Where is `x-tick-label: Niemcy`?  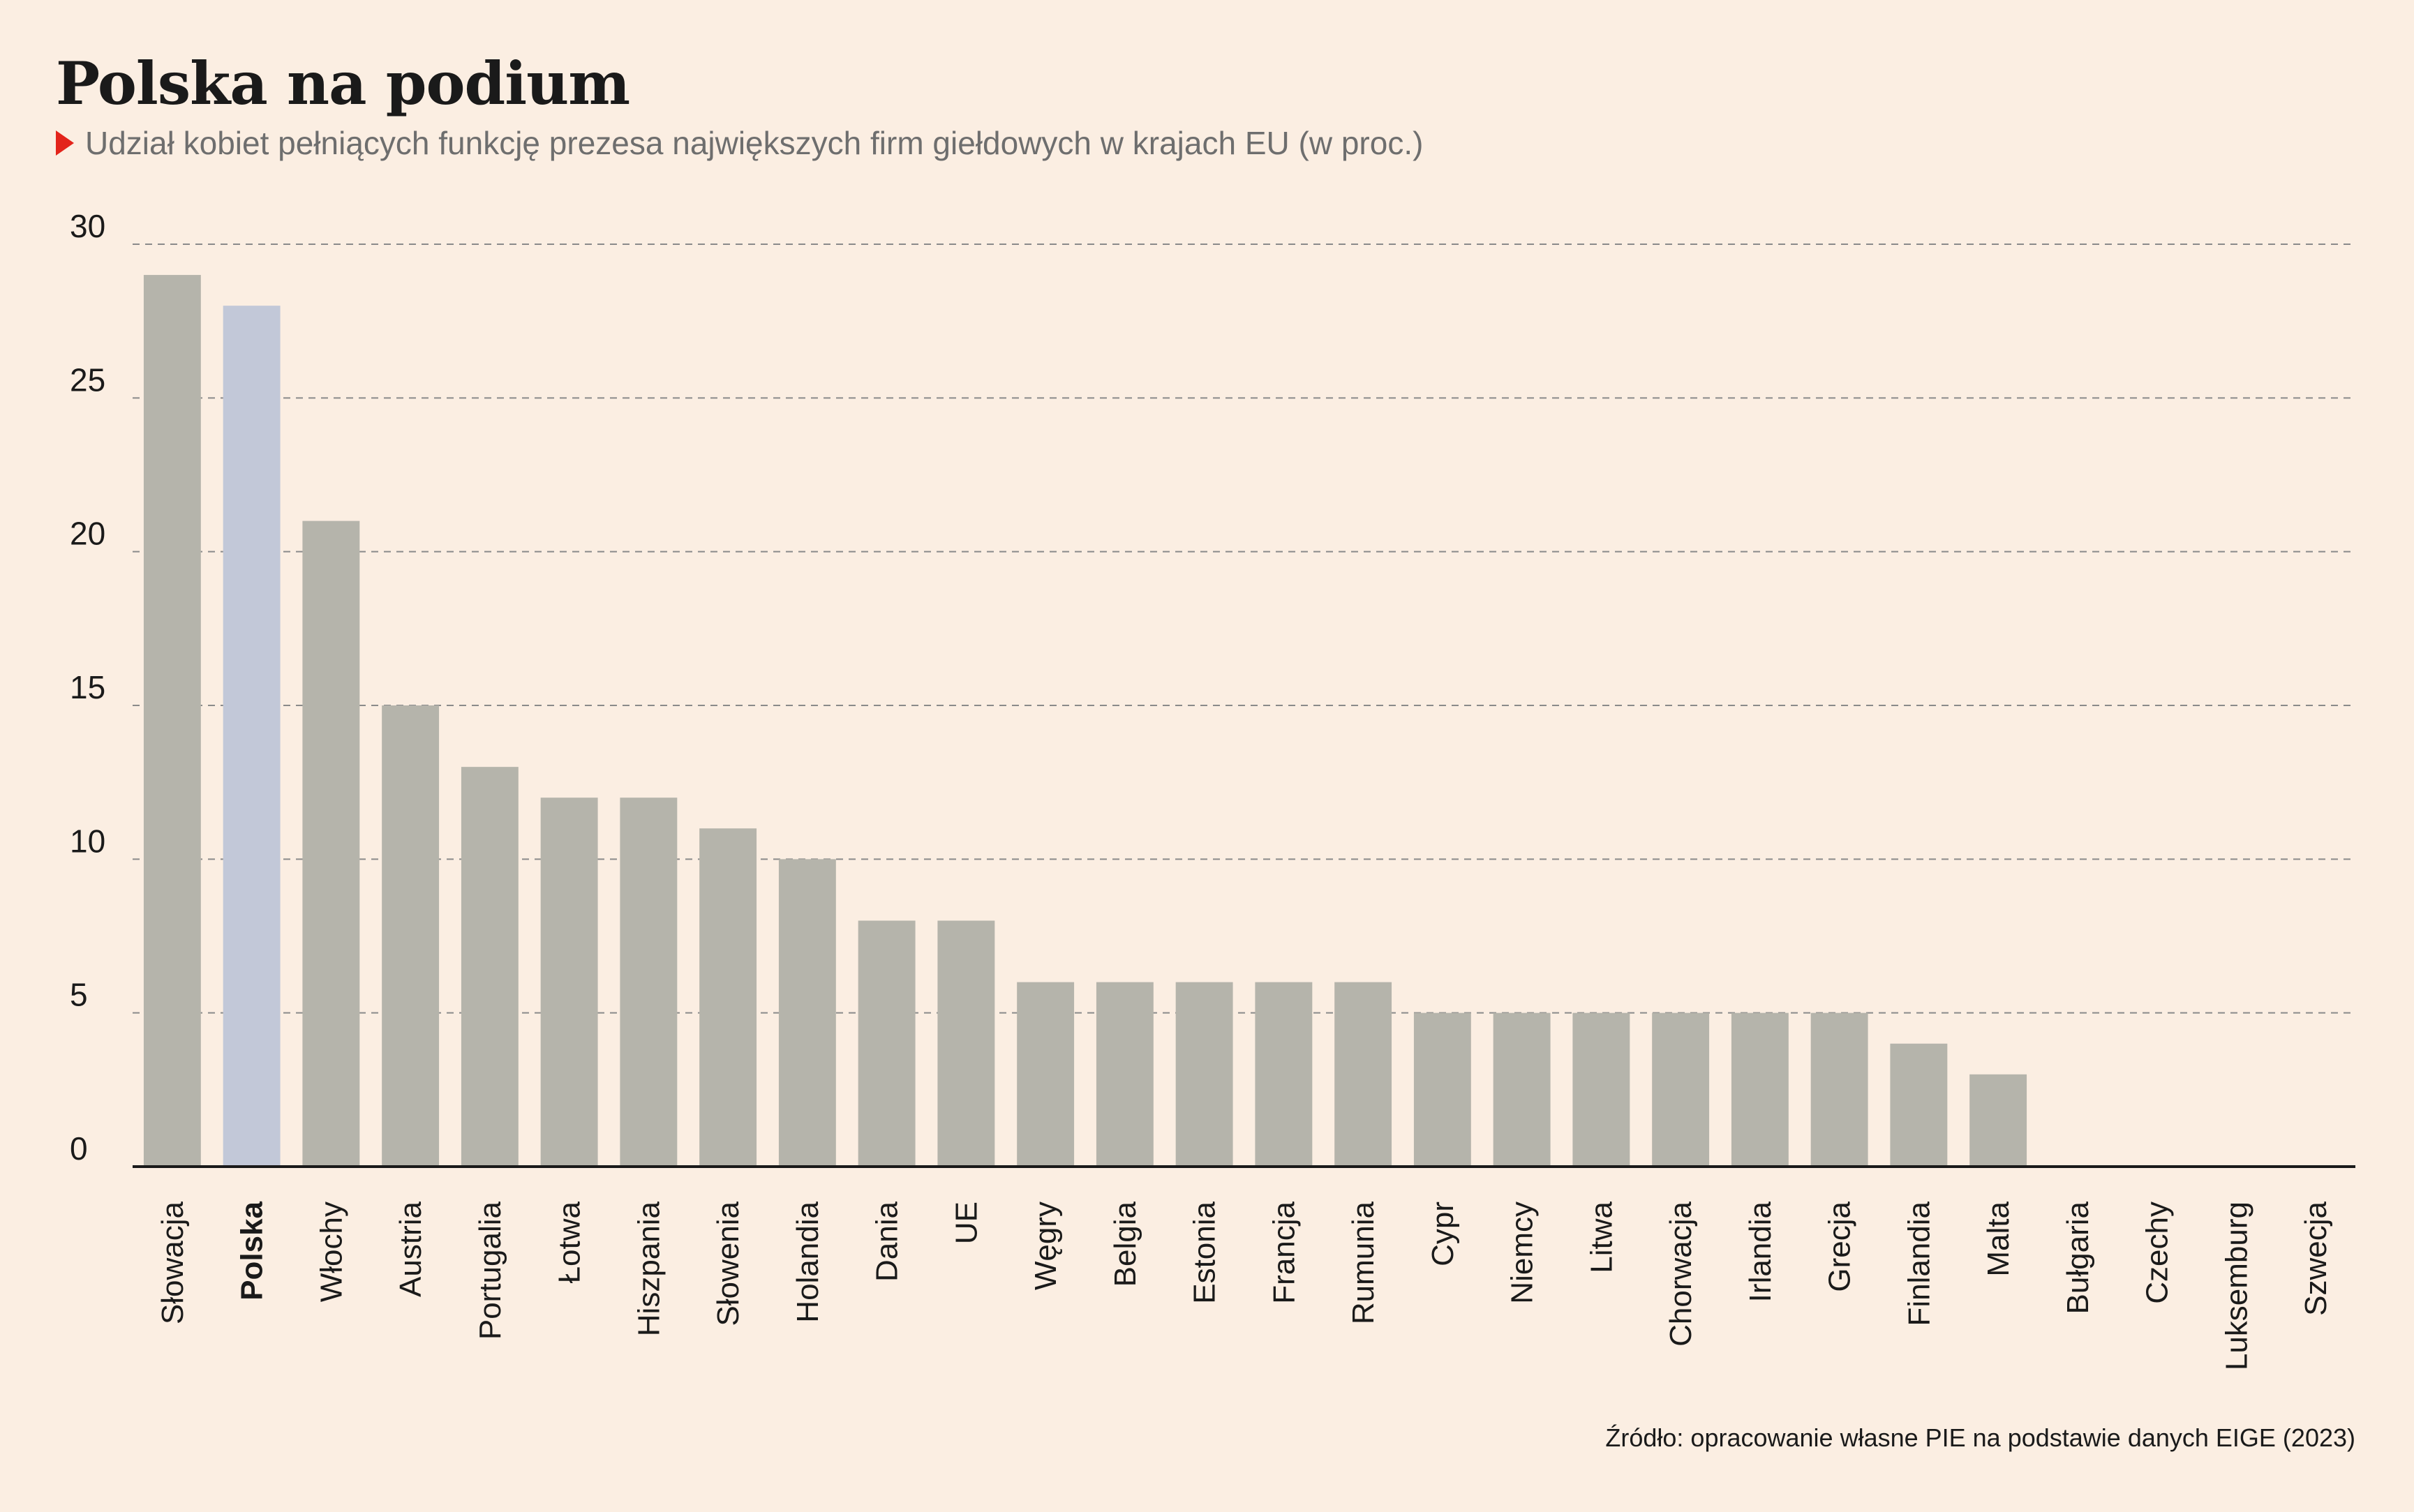 x-tick-label: Niemcy is located at coordinates (1523, 1253).